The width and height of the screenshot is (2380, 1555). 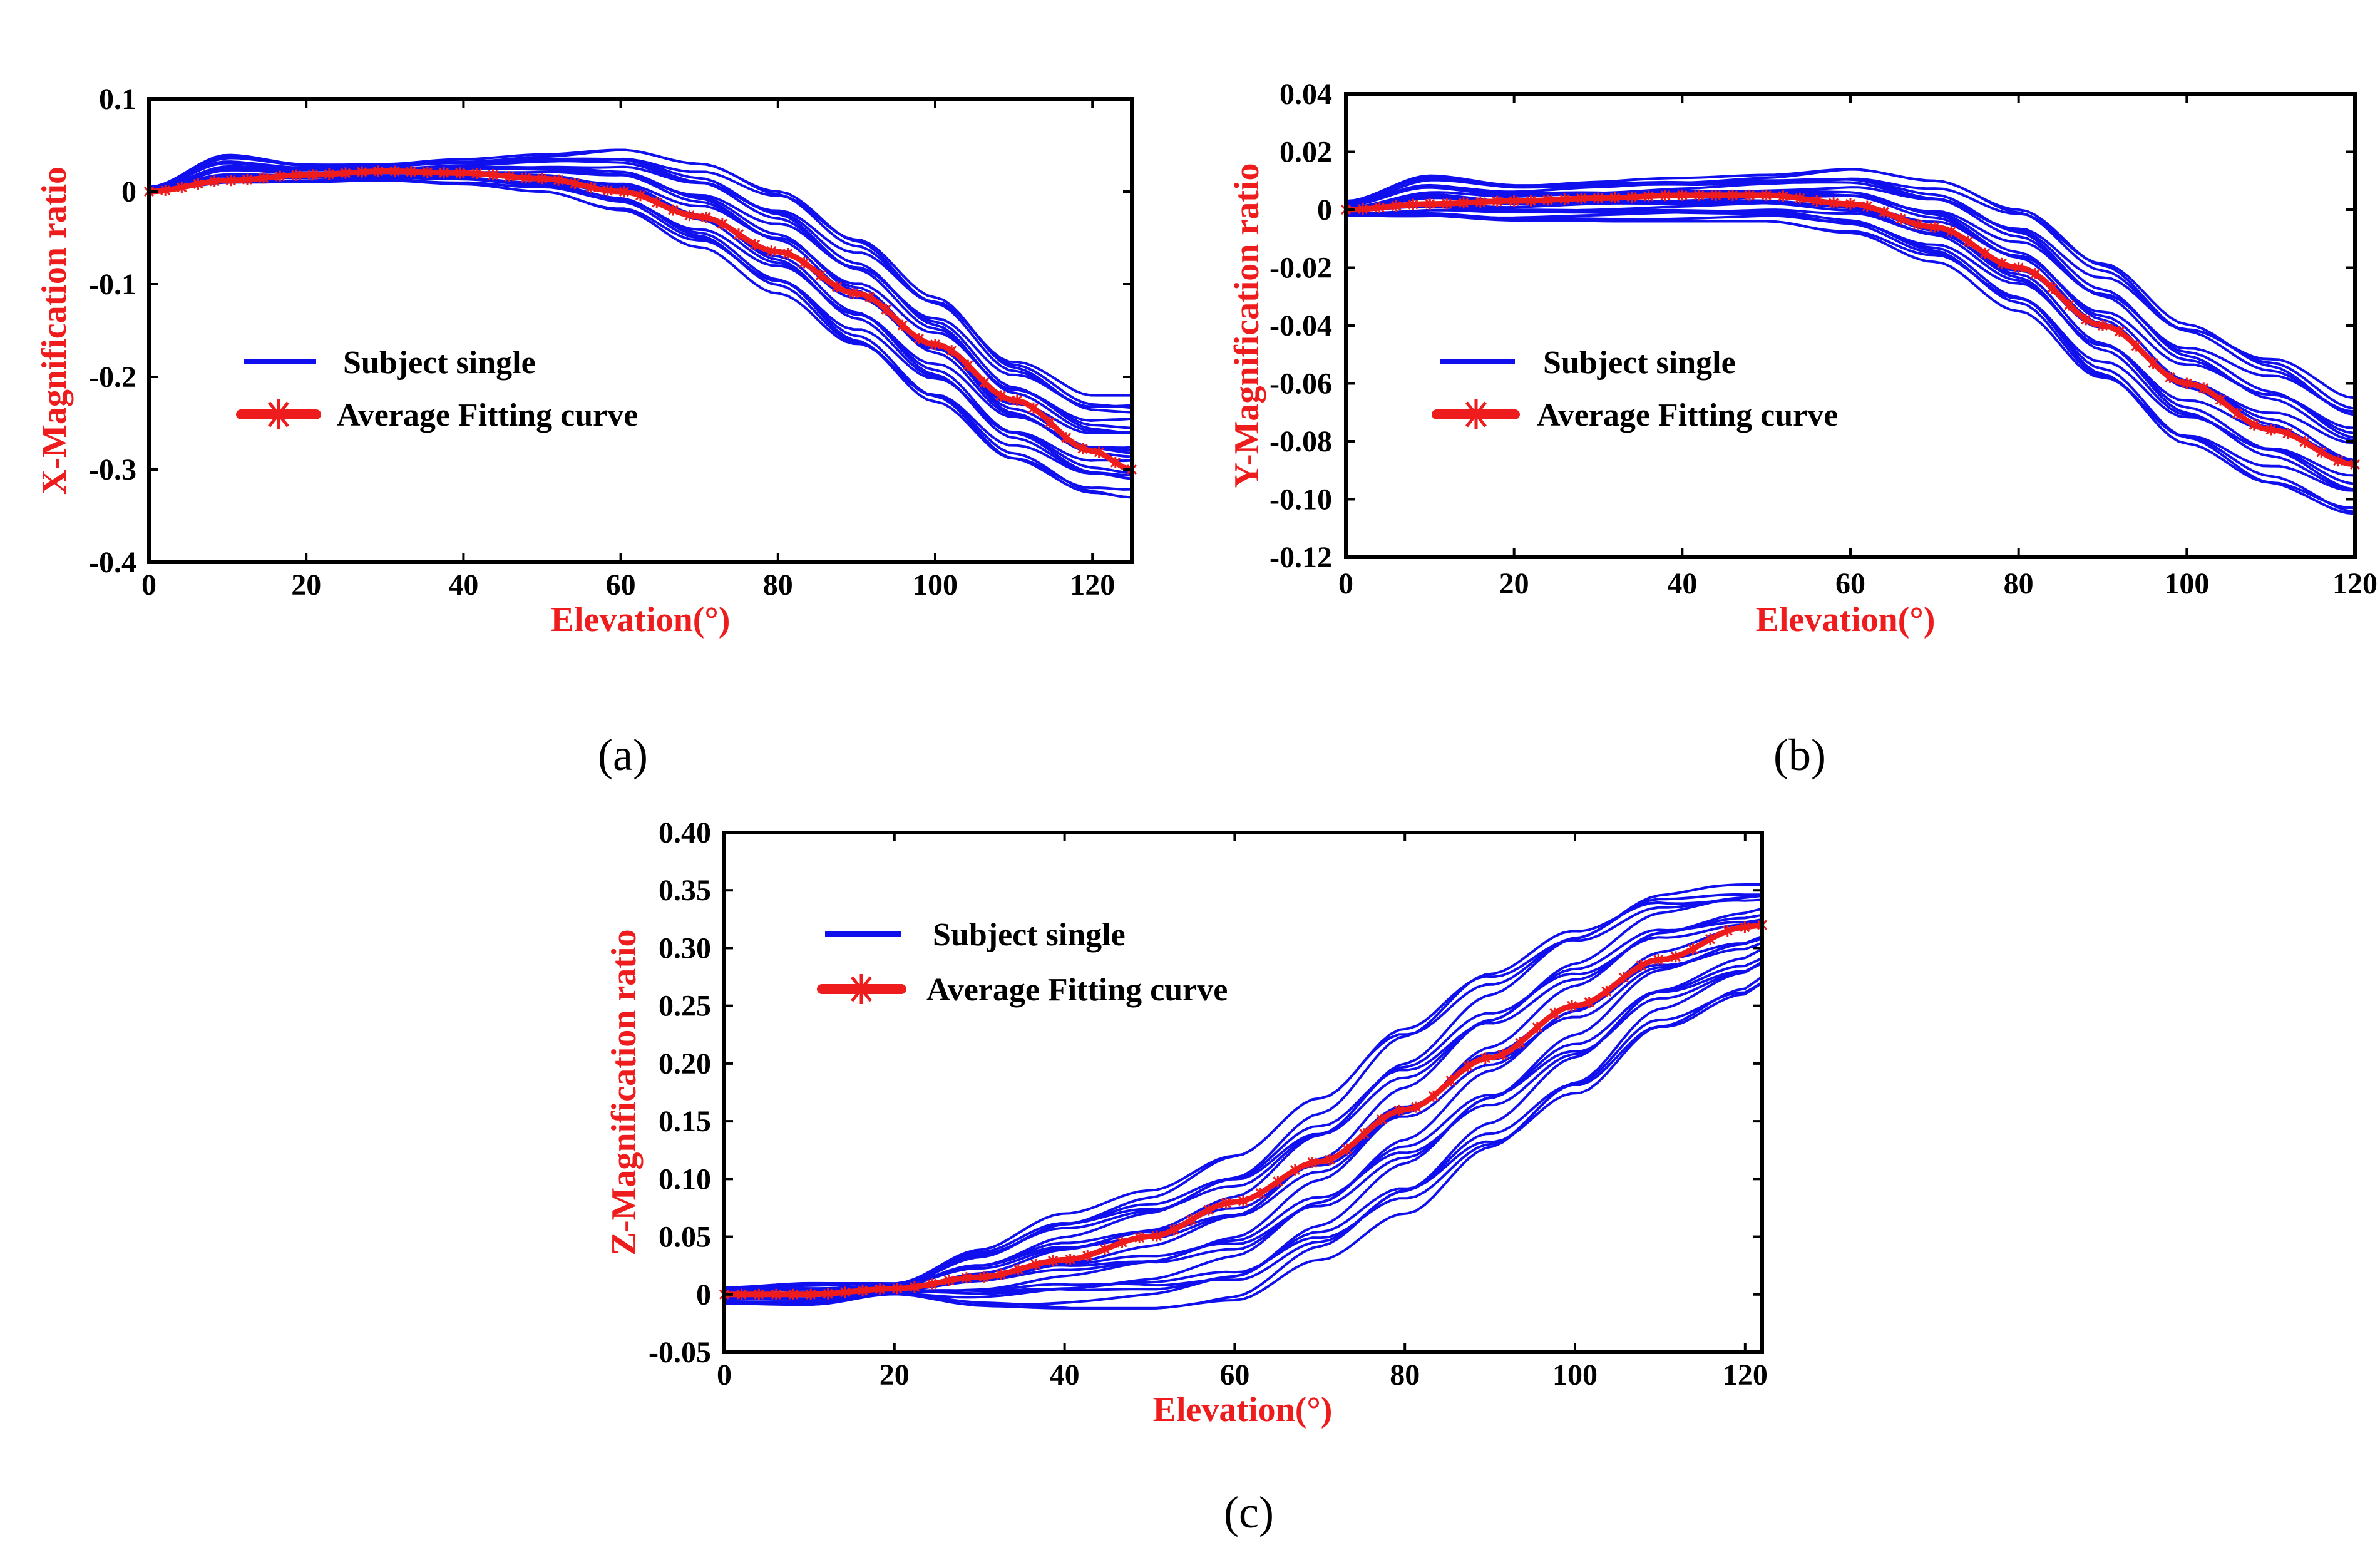 I want to click on x-tick-label-b: 20, so click(x=1514, y=583).